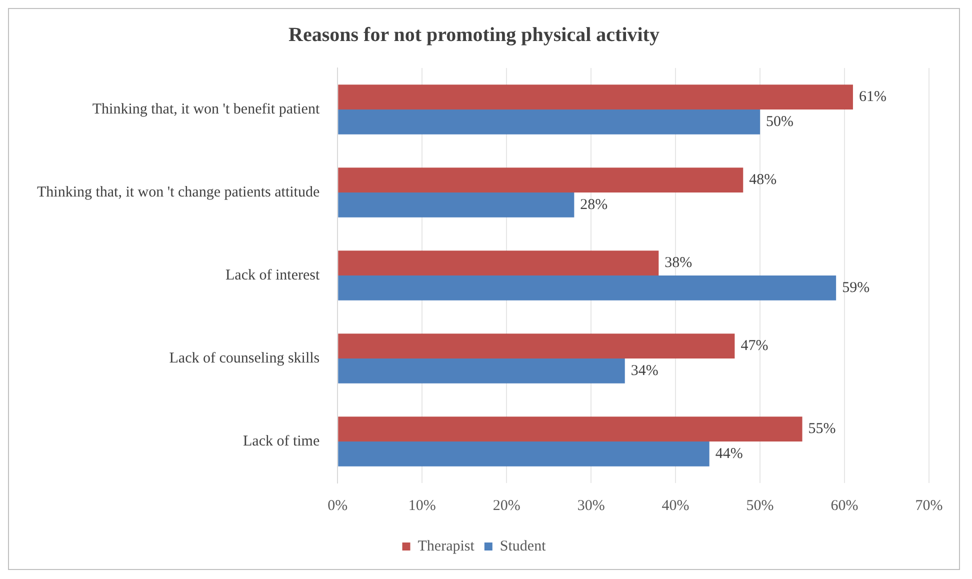  What do you see at coordinates (523, 546) in the screenshot?
I see `legend-label: Student` at bounding box center [523, 546].